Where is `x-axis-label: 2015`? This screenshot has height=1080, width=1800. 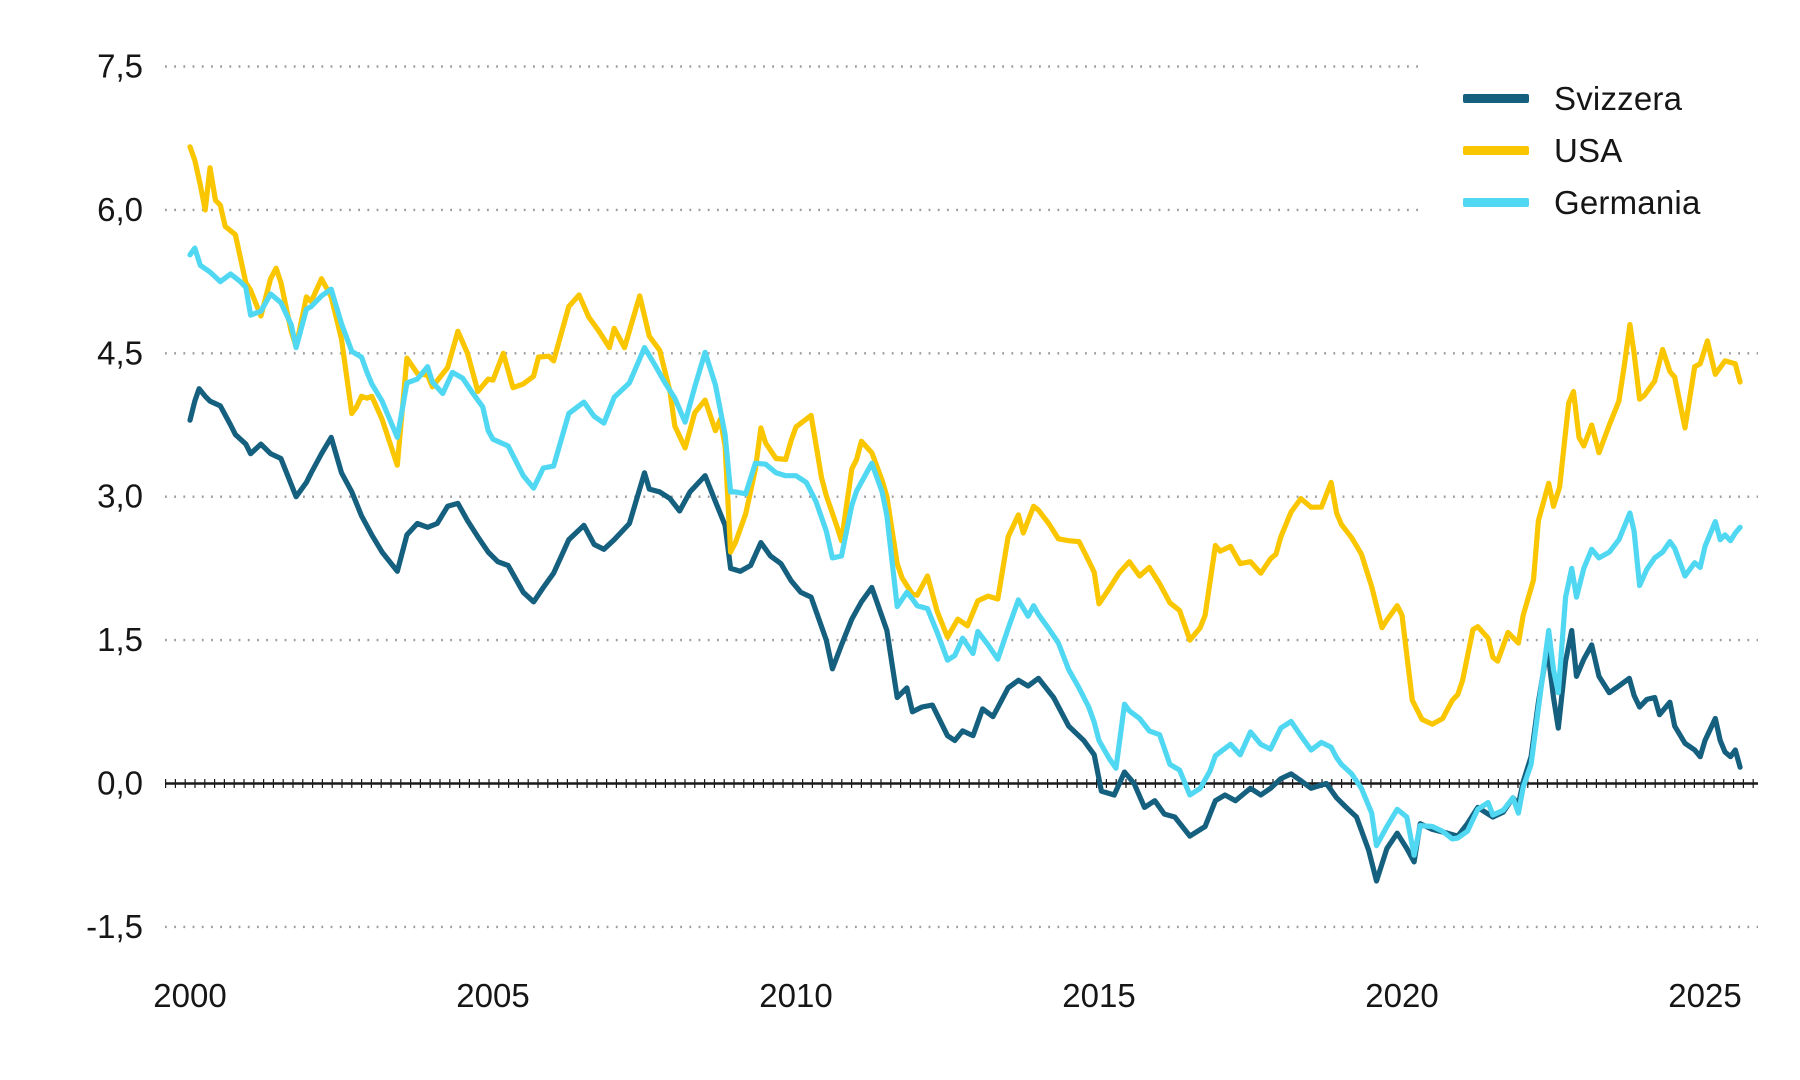 x-axis-label: 2015 is located at coordinates (1098, 995).